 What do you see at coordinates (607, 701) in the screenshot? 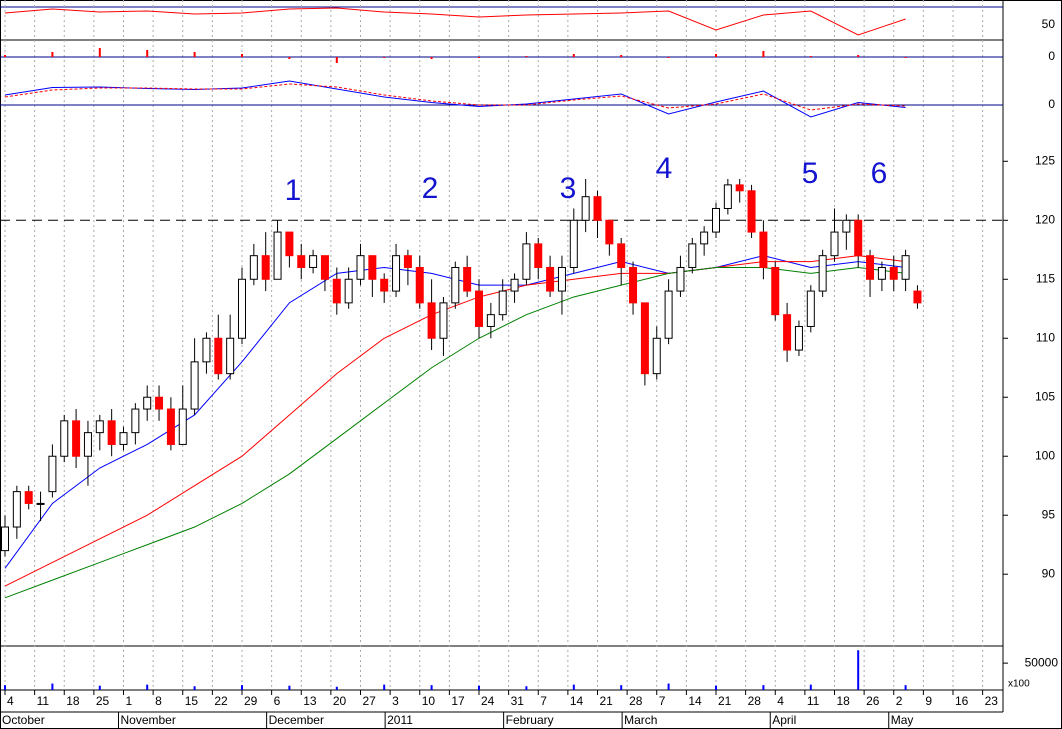
I see `x-tick-label: 21` at bounding box center [607, 701].